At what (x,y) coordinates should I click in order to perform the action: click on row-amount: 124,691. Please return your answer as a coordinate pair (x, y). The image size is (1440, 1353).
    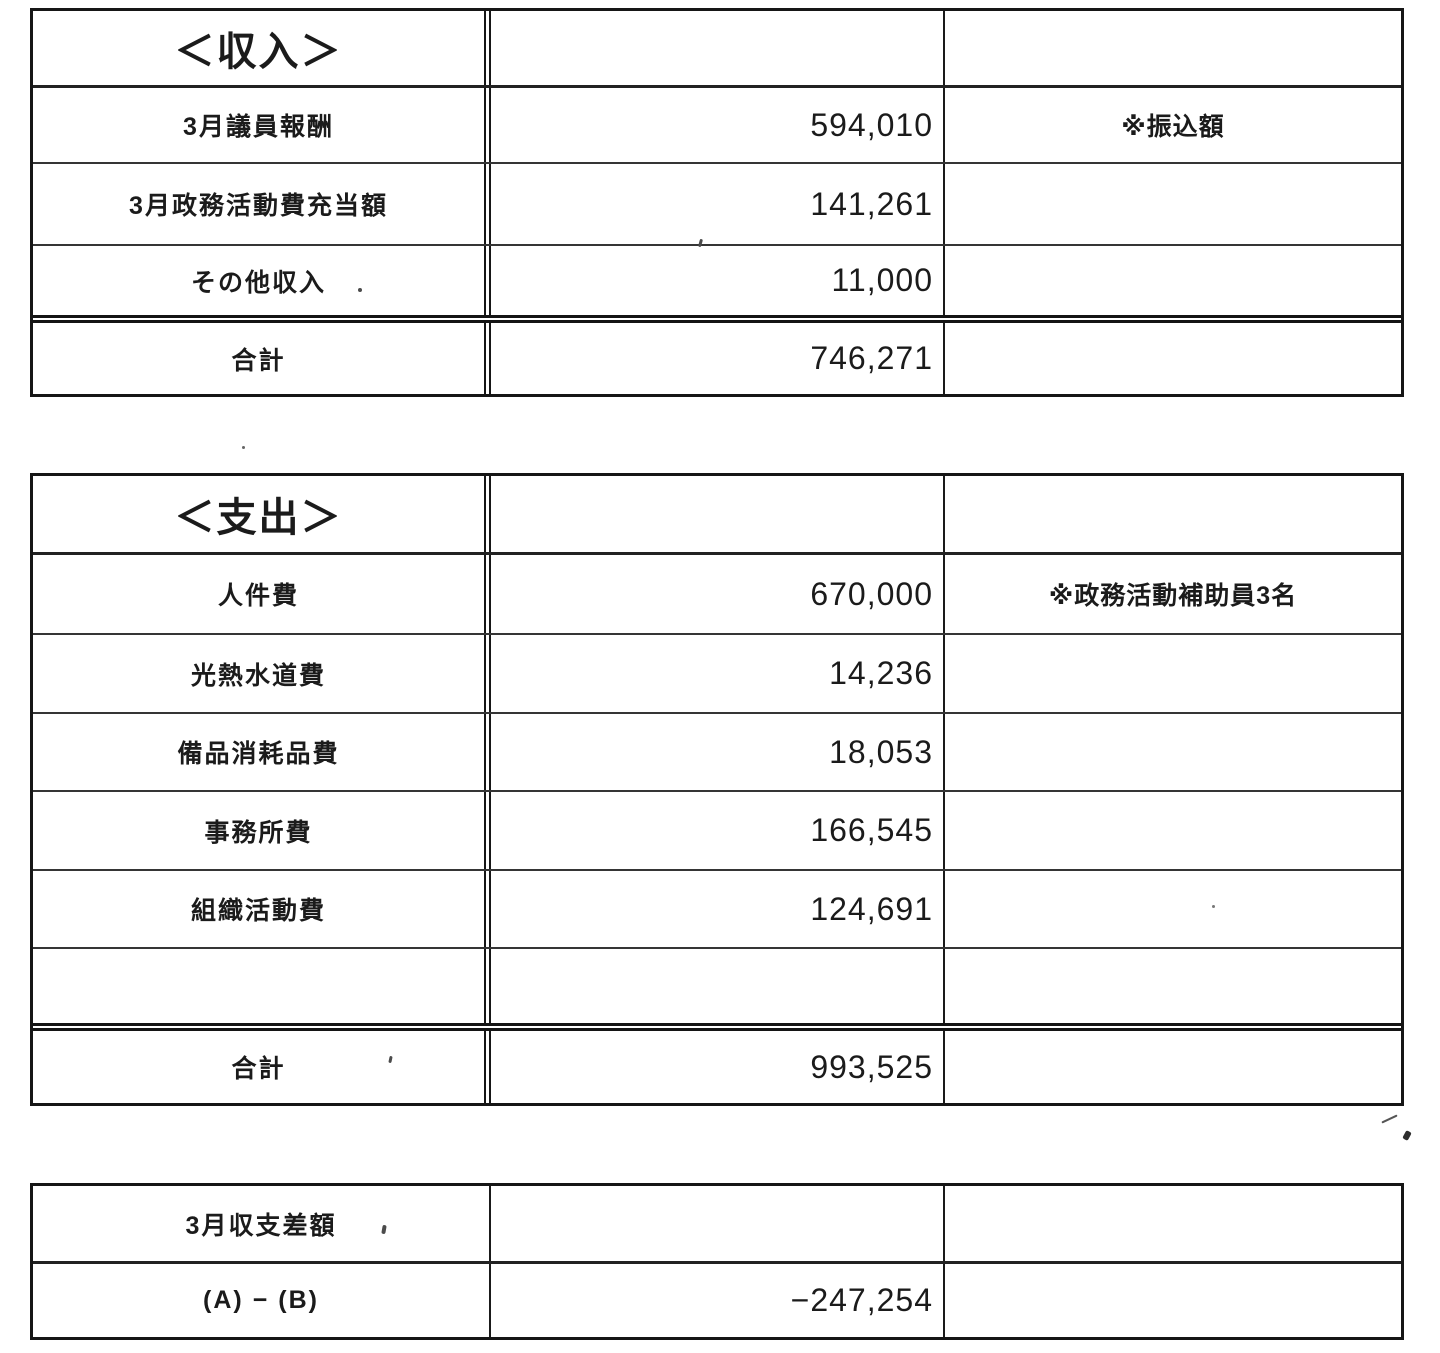
    Looking at the image, I should click on (871, 908).